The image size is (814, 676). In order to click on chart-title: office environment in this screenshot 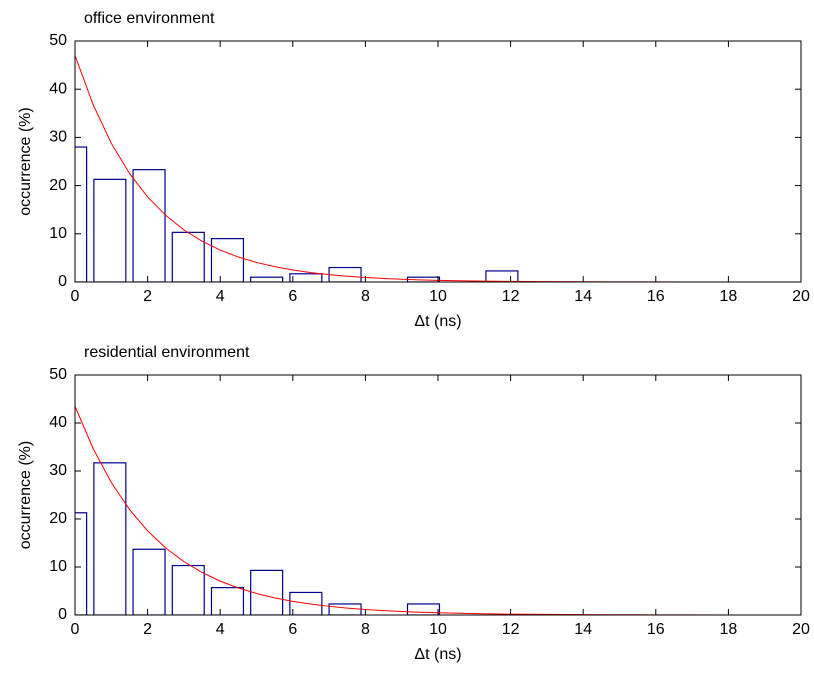, I will do `click(149, 18)`.